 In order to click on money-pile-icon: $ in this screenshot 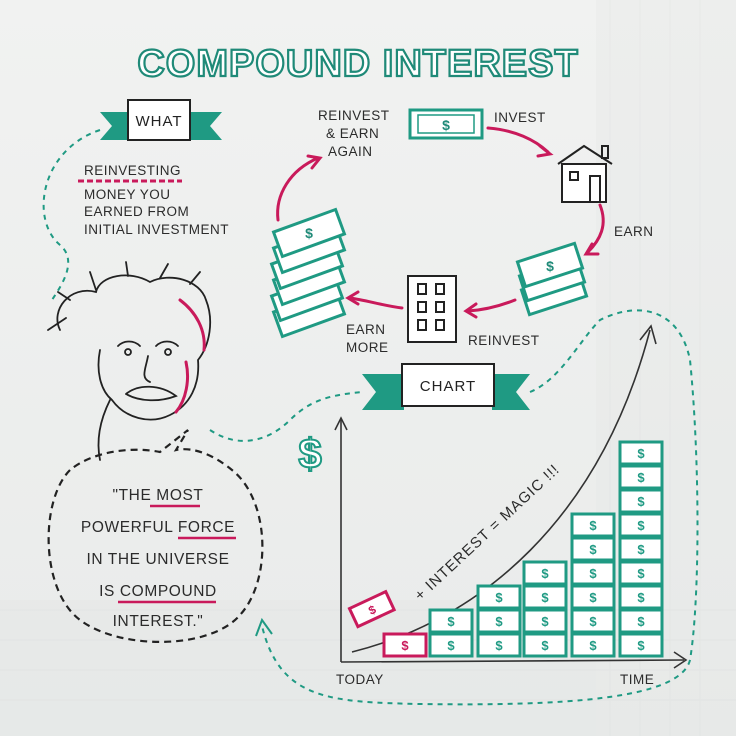, I will do `click(308, 273)`.